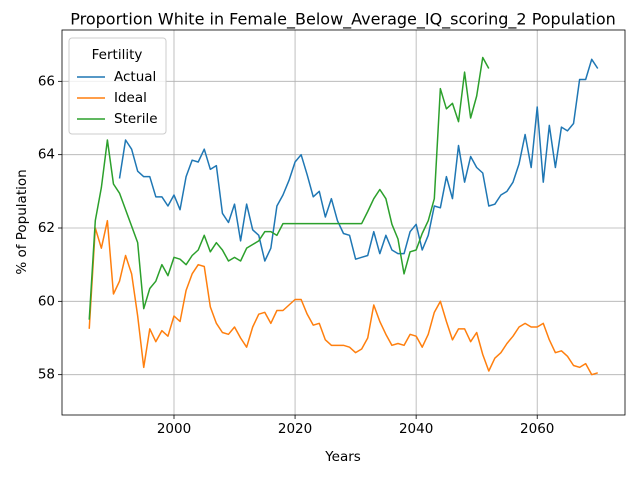 The height and width of the screenshot is (480, 640). Describe the element at coordinates (342, 457) in the screenshot. I see `x-axis-label: Years` at that location.